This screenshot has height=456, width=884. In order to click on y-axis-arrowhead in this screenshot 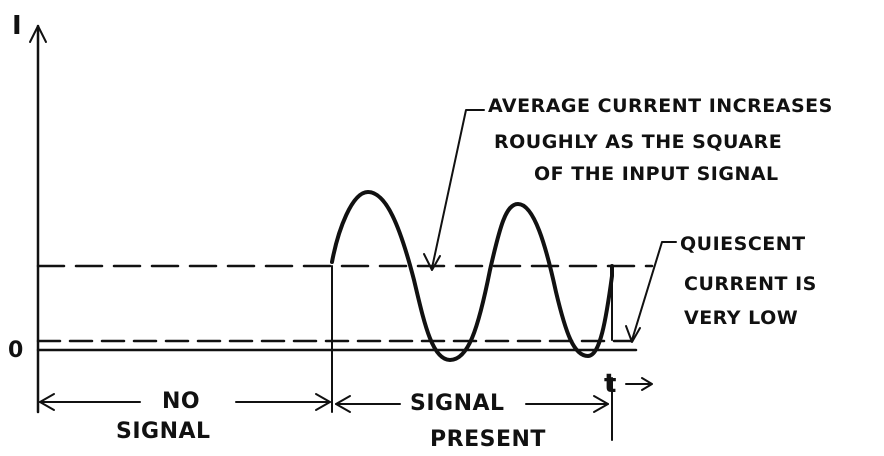, I will do `click(38, 34)`.